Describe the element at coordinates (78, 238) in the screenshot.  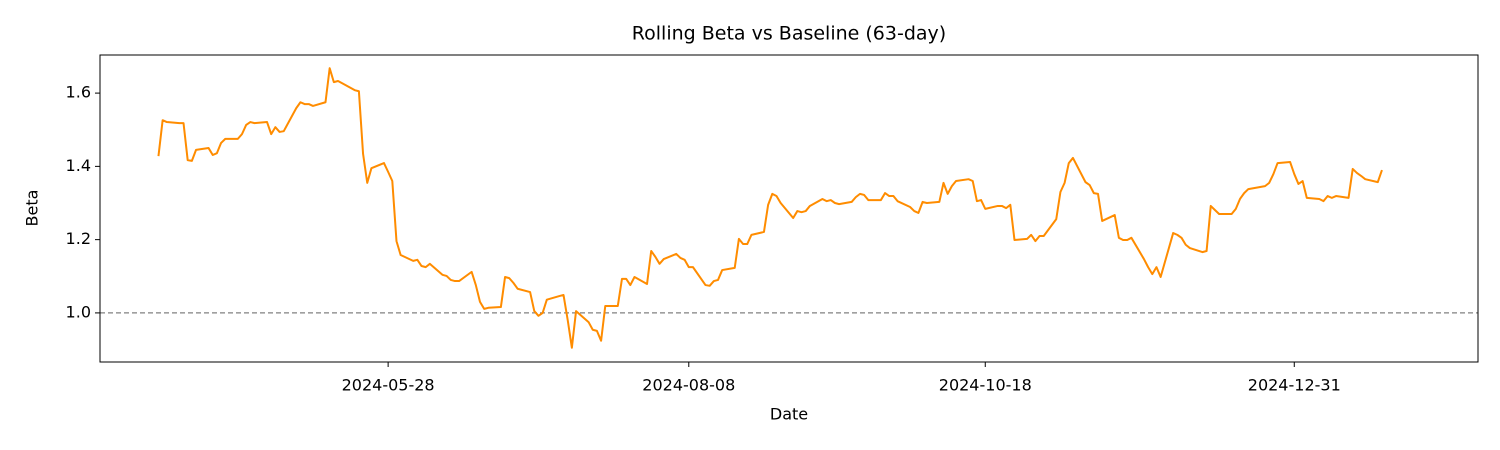
I see `y-tick-label: 1.2` at that location.